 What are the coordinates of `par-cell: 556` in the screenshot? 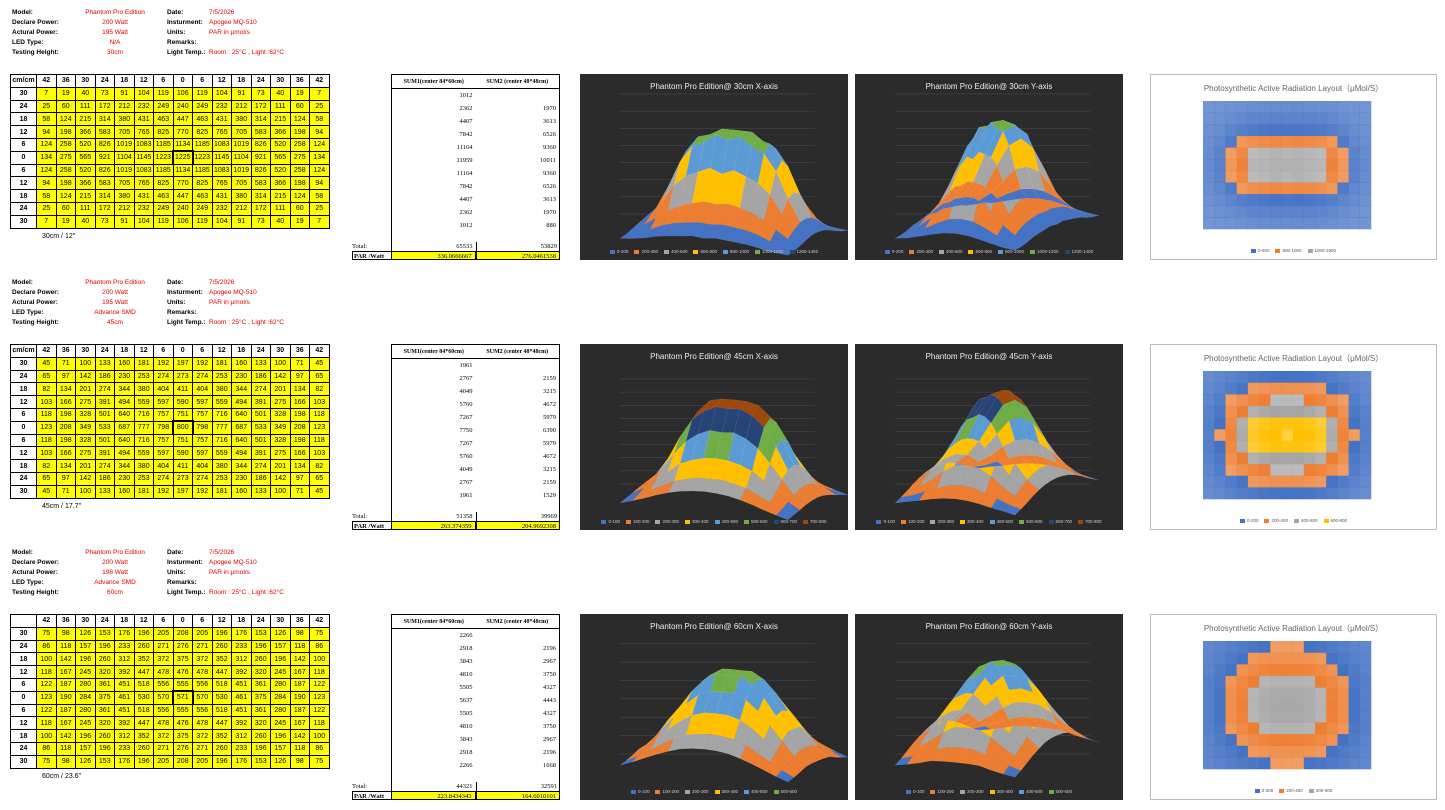 It's located at (202, 684).